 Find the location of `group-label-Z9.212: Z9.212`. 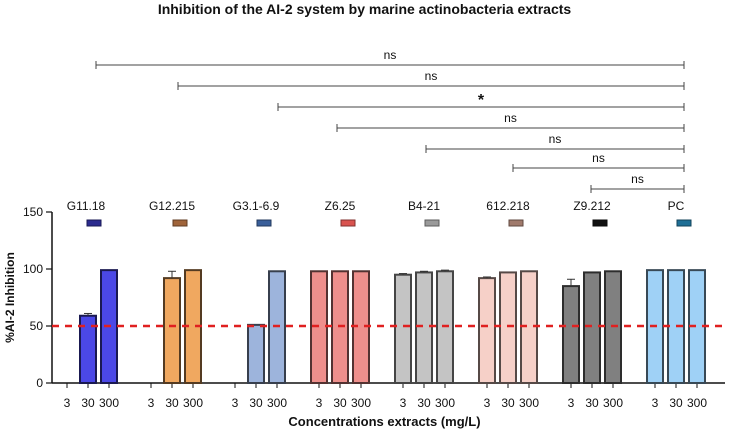

group-label-Z9.212: Z9.212 is located at coordinates (592, 206).